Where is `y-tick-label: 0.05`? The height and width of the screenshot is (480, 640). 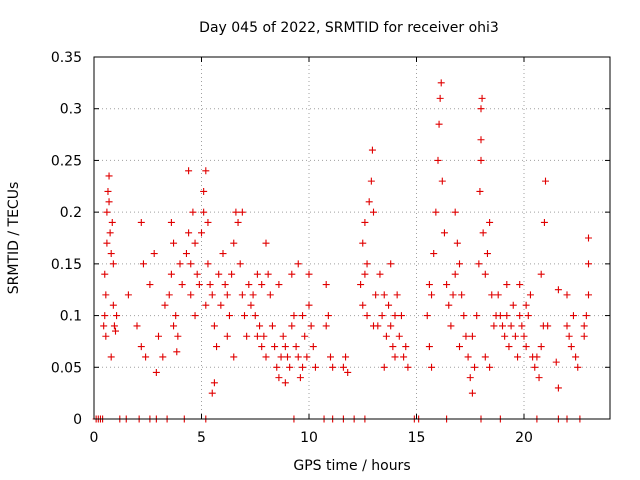
y-tick-label: 0.05 is located at coordinates (66, 368).